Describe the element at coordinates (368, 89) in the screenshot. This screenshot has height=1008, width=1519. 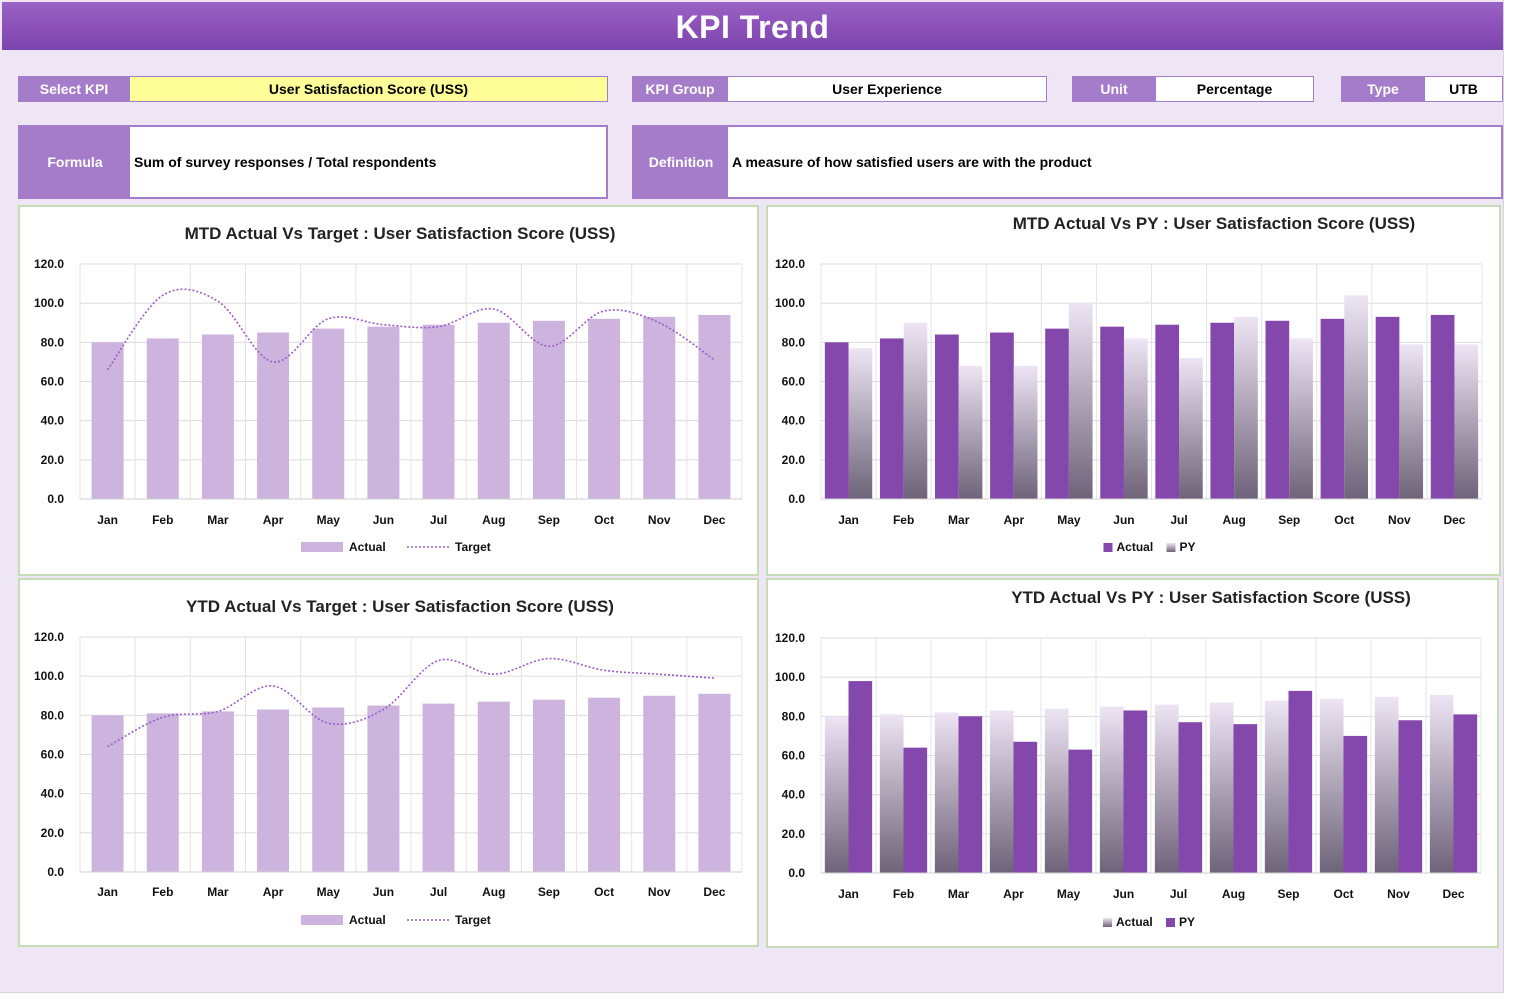
I see `select-kpi-dropdown: User Satisfaction Score (USS)` at that location.